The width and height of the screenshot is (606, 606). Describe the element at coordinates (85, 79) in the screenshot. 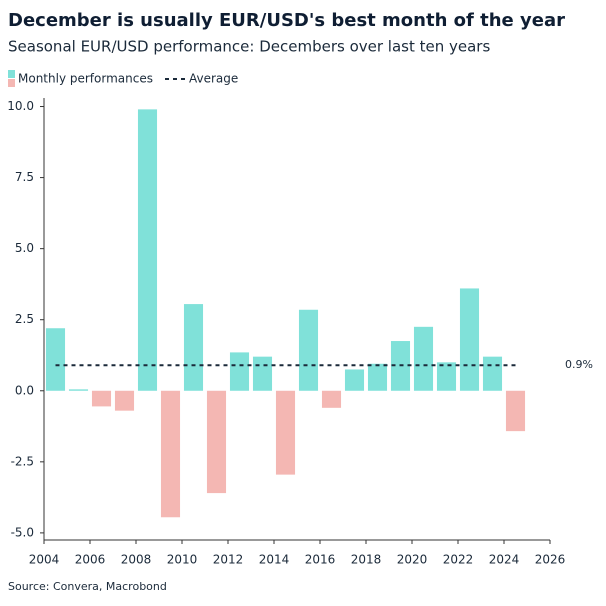

I see `legend-label: Monthly performances` at that location.